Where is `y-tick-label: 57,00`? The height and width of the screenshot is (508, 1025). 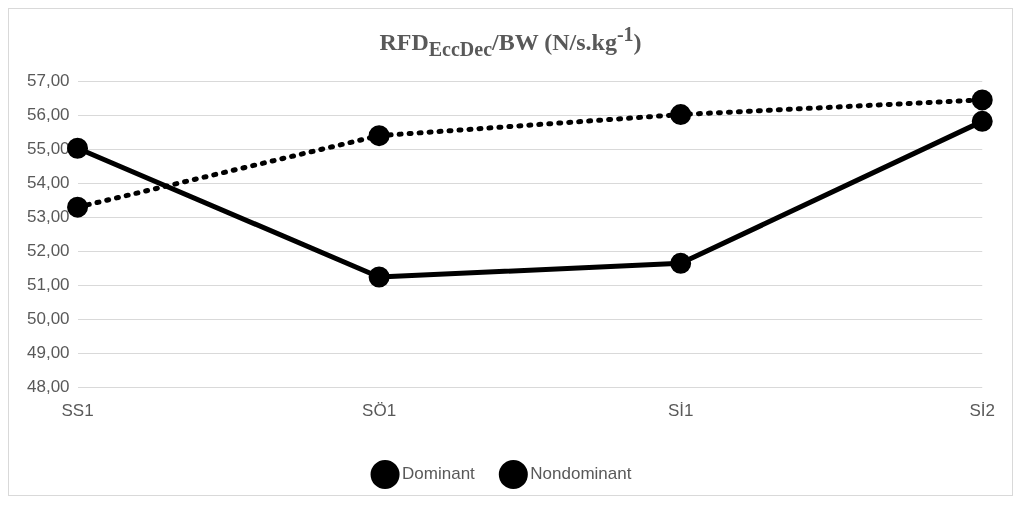 y-tick-label: 57,00 is located at coordinates (48, 80).